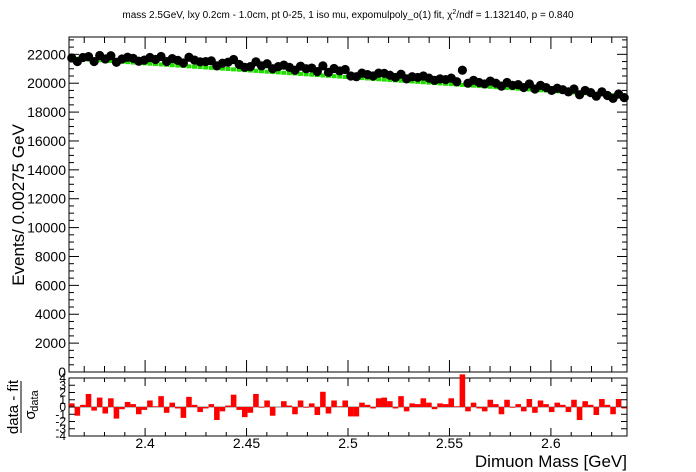 This screenshot has height=472, width=696. What do you see at coordinates (46, 112) in the screenshot?
I see `y-tick-label: 18000` at bounding box center [46, 112].